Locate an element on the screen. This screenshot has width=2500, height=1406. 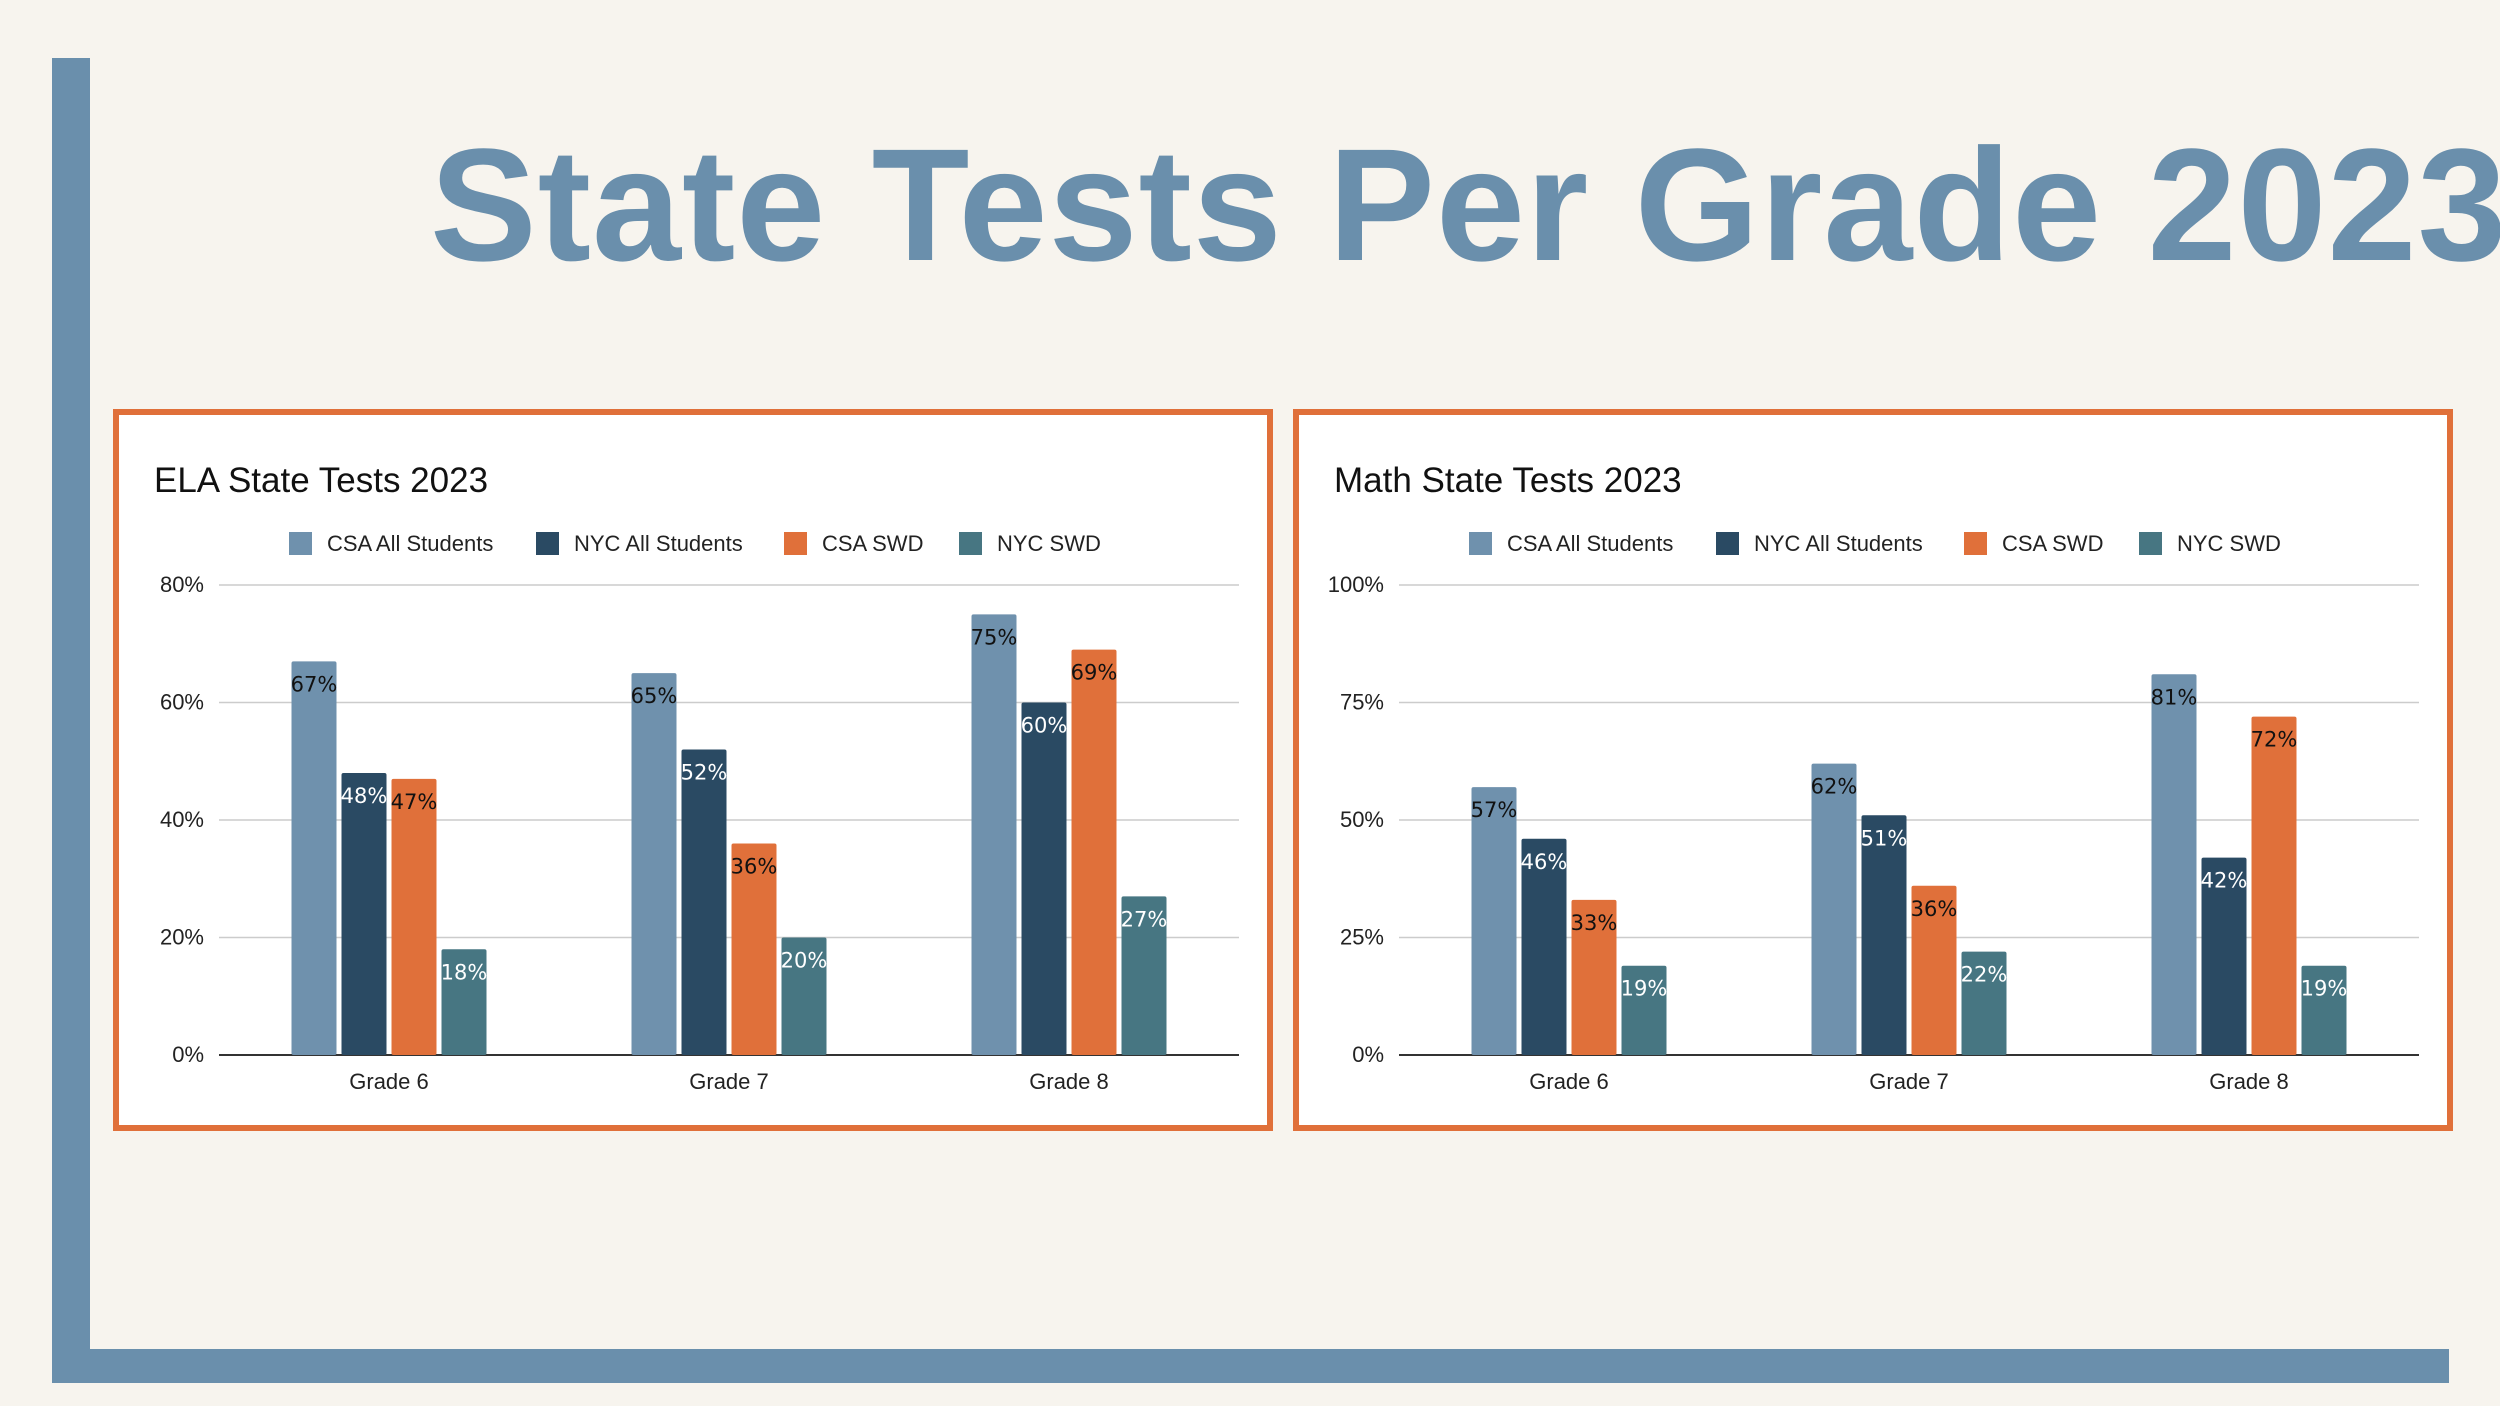
bar-label: 18% is located at coordinates (464, 972).